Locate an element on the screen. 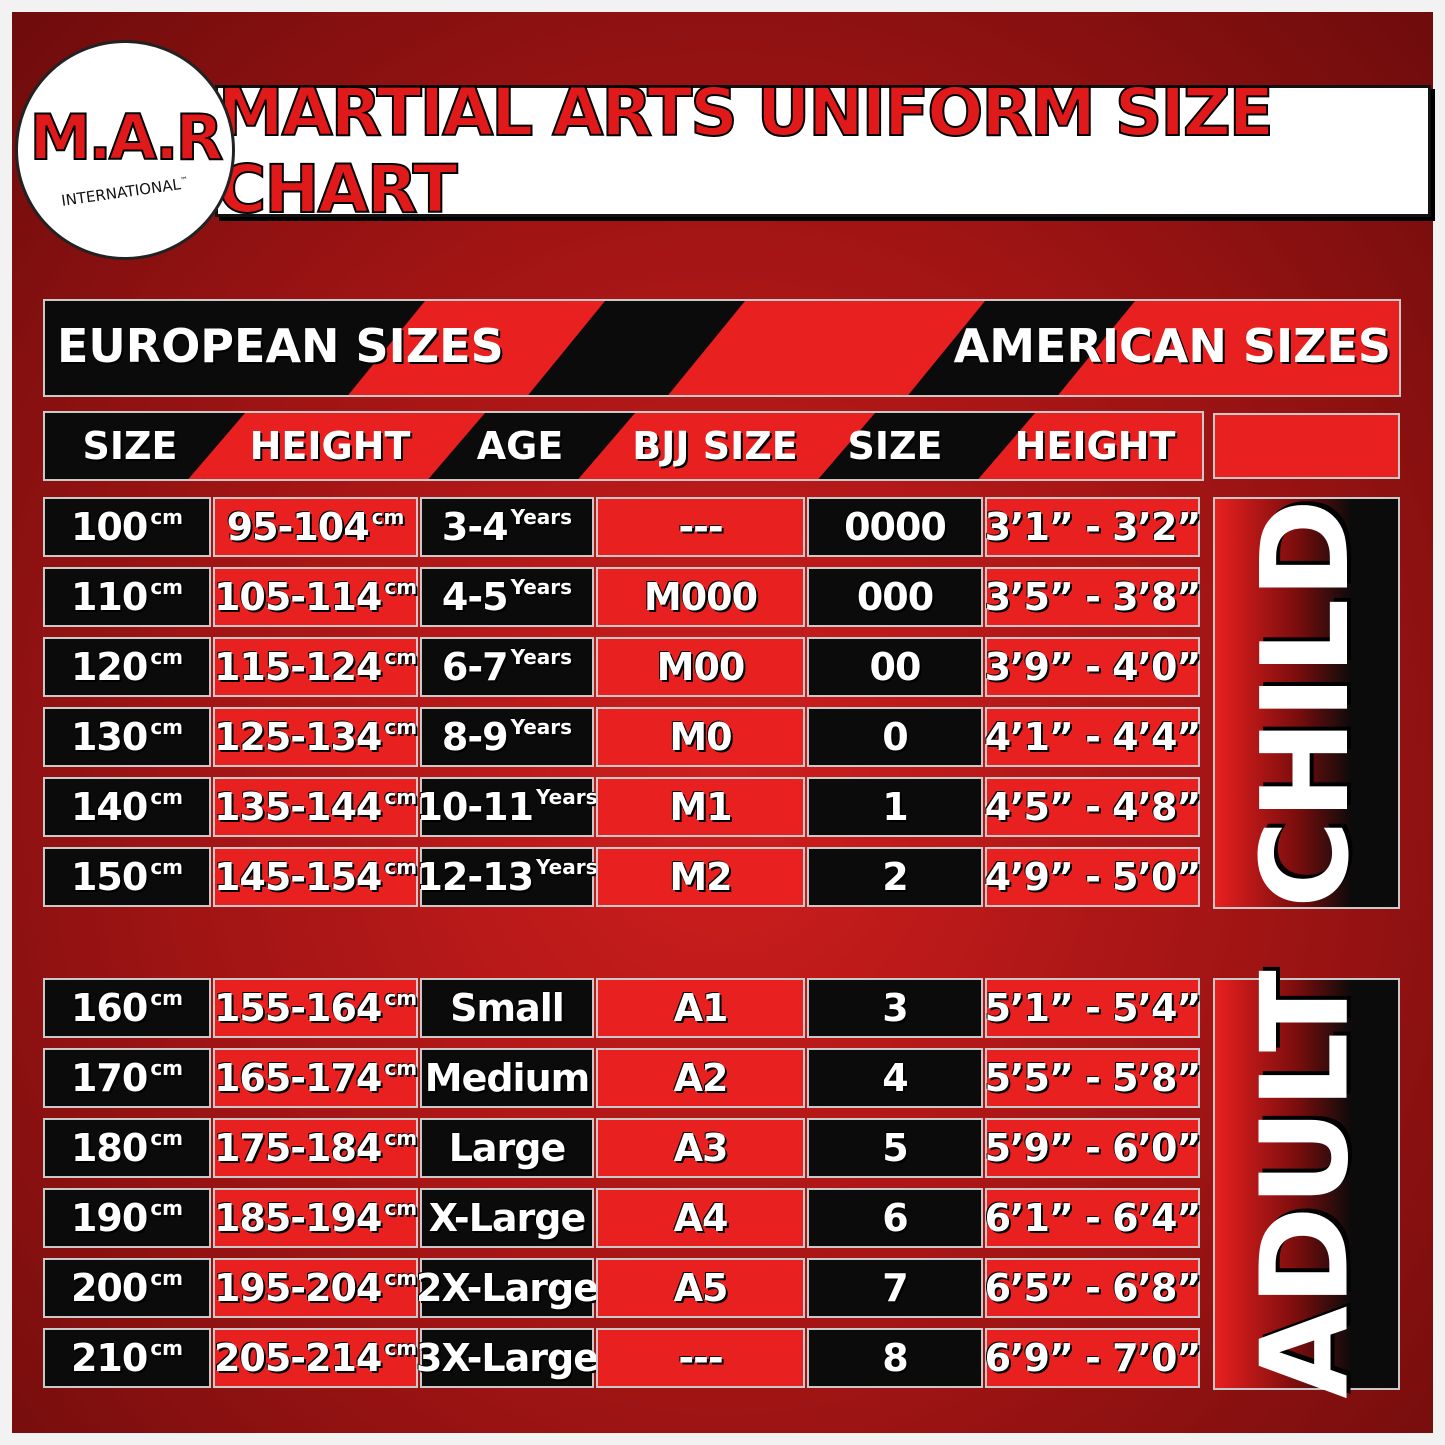 This screenshot has height=1445, width=1445. table-cell: 155-164 cm is located at coordinates (315, 1008).